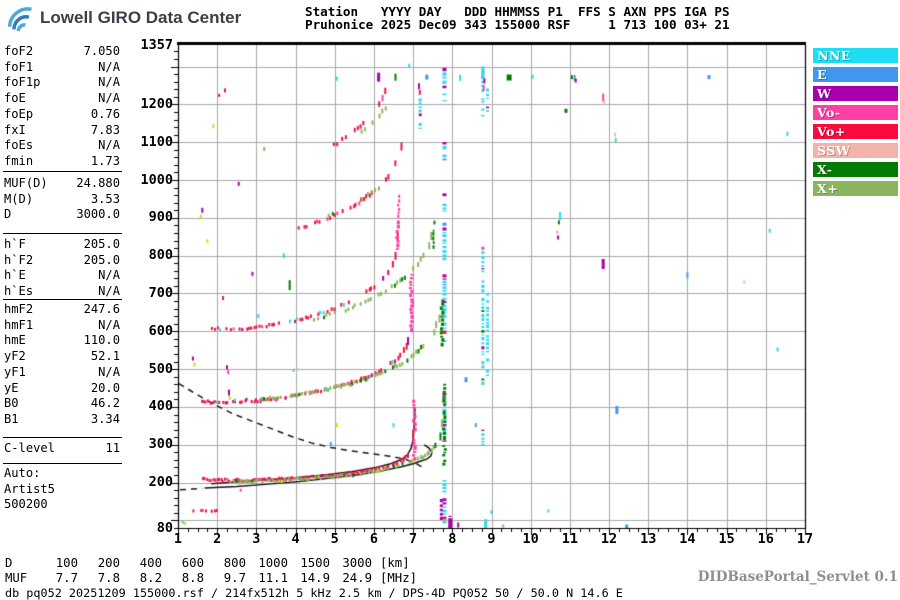 The height and width of the screenshot is (600, 900). Describe the element at coordinates (62, 357) in the screenshot. I see `param-row-yf2: yF2 52.1` at that location.